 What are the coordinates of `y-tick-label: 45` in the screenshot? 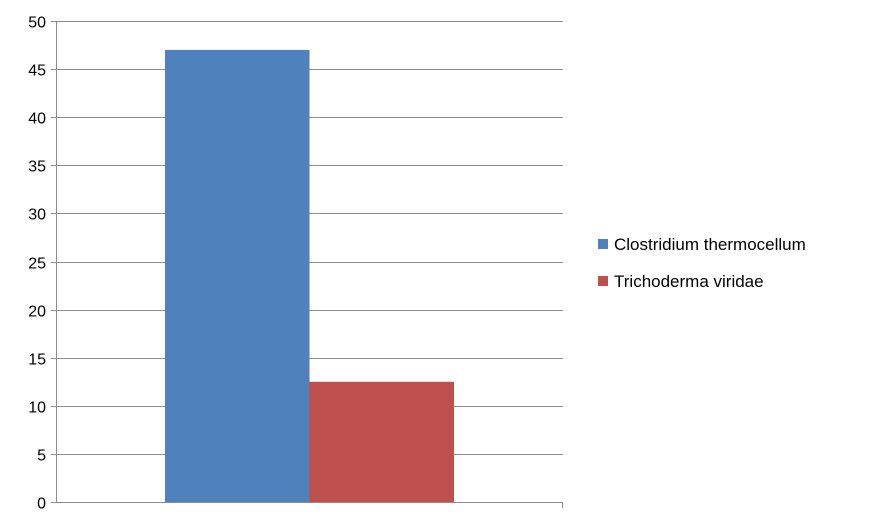 It's located at (37, 71).